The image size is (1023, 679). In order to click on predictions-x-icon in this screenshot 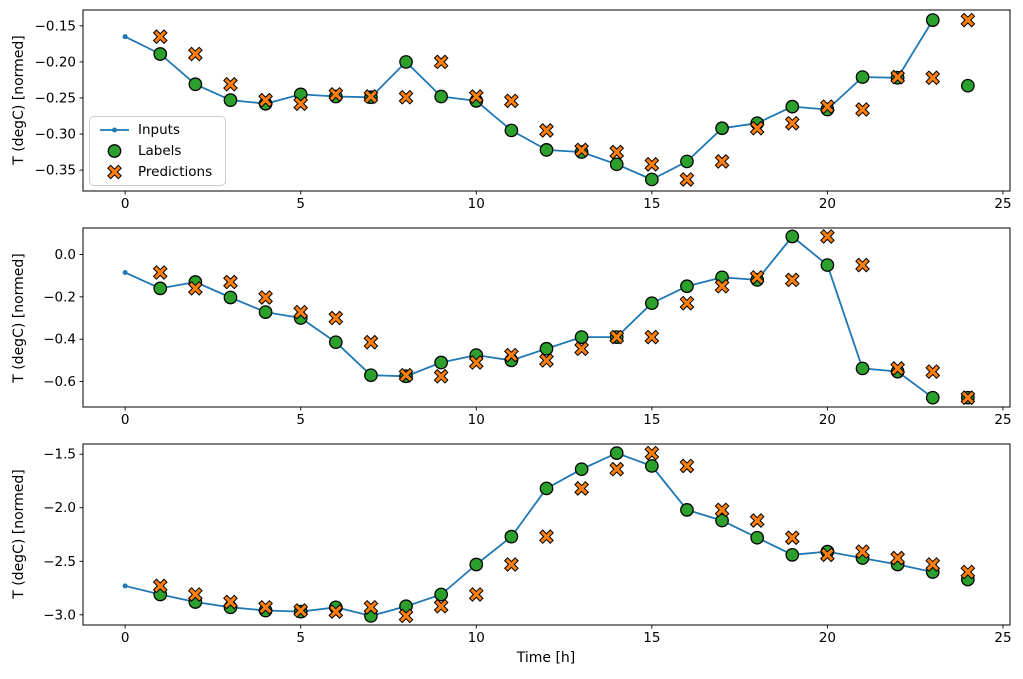, I will do `click(114, 172)`.